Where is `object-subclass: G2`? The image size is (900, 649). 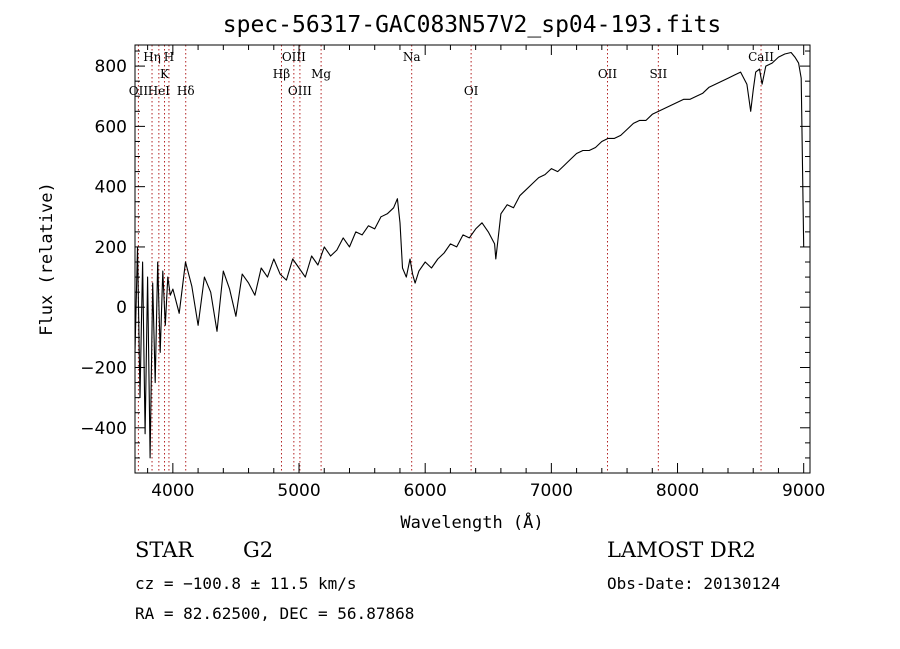 object-subclass: G2 is located at coordinates (258, 550).